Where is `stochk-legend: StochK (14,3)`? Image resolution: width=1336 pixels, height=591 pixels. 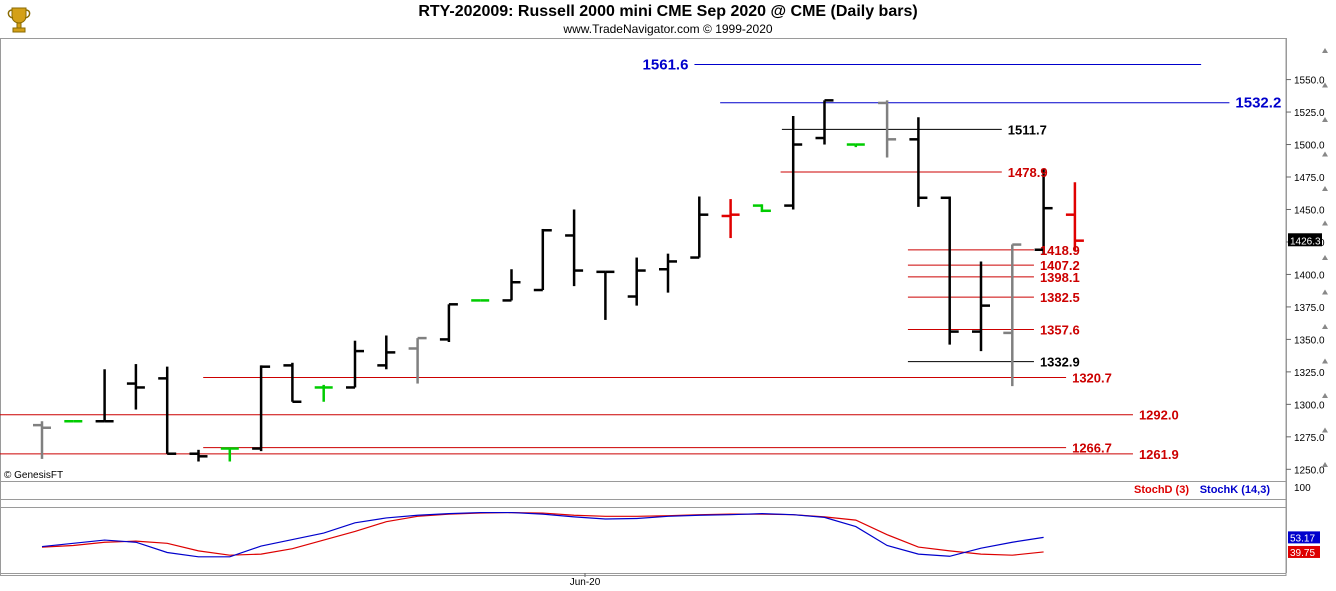
stochk-legend: StochK (14,3) is located at coordinates (1235, 490).